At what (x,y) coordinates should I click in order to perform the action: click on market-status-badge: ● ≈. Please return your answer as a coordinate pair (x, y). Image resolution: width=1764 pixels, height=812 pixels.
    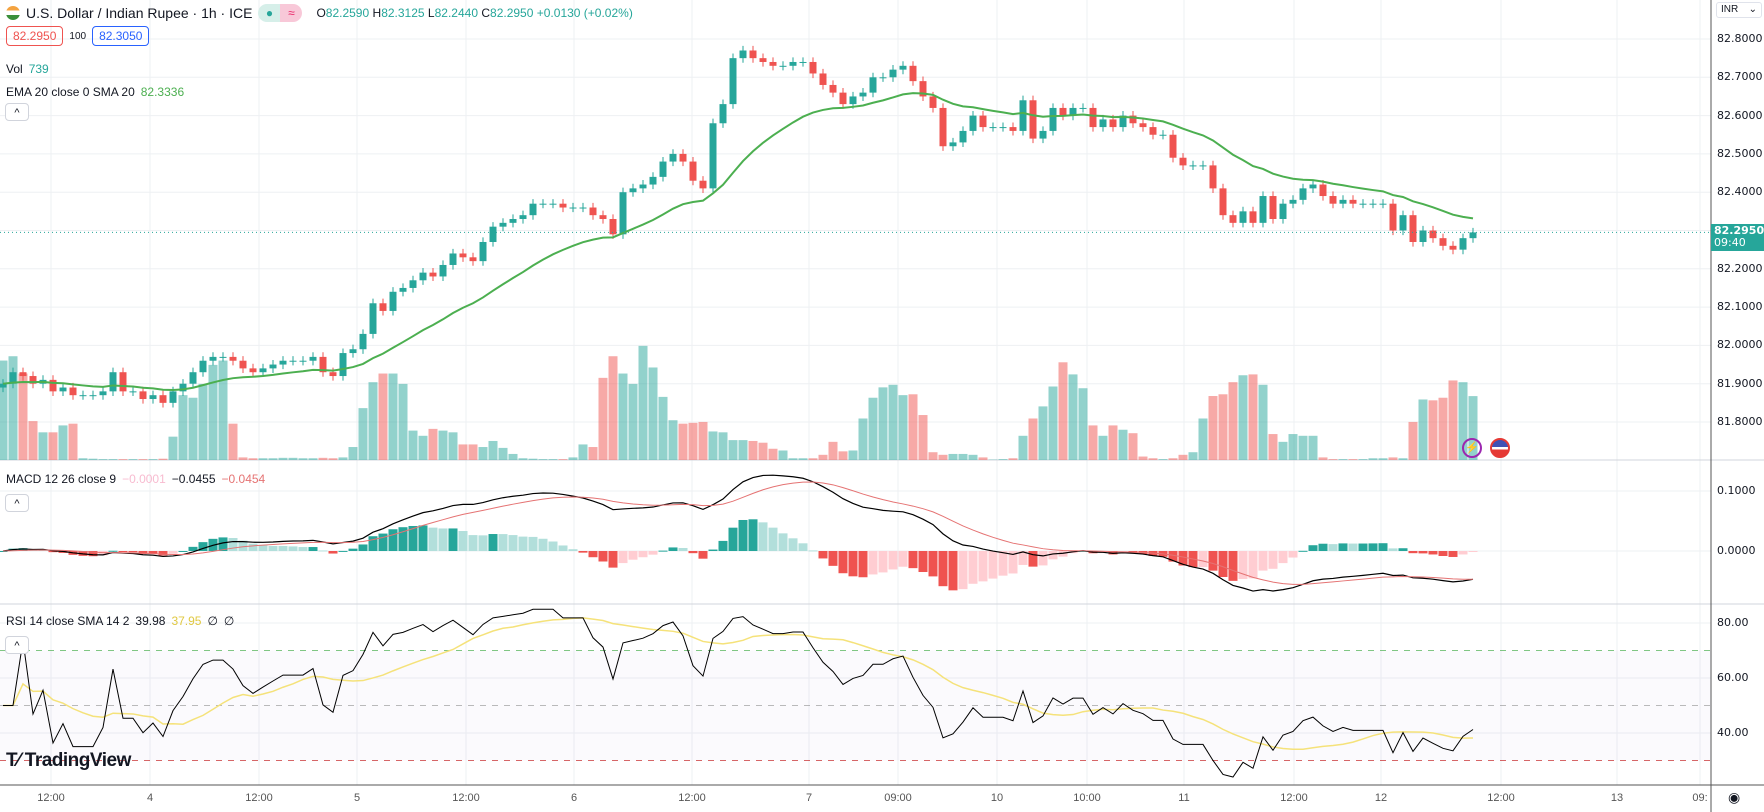
    Looking at the image, I should click on (280, 13).